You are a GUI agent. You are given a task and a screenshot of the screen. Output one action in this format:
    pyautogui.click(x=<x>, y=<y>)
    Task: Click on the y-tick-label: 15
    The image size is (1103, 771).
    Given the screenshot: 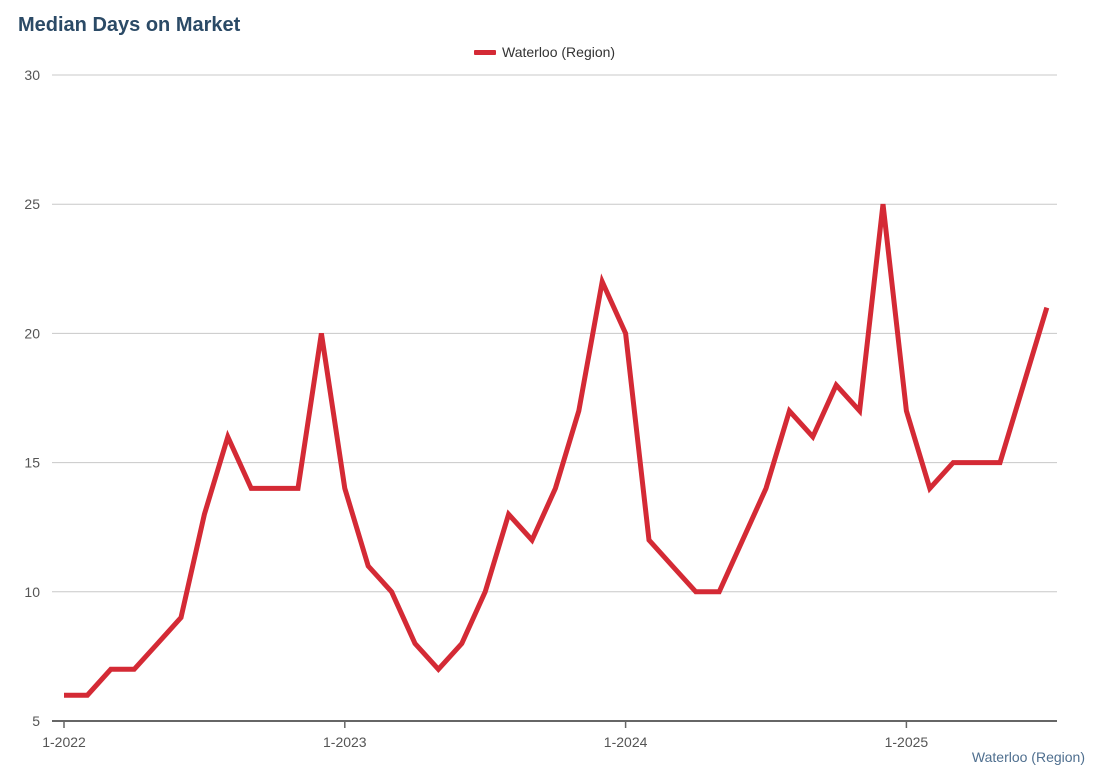 What is the action you would take?
    pyautogui.click(x=32, y=463)
    